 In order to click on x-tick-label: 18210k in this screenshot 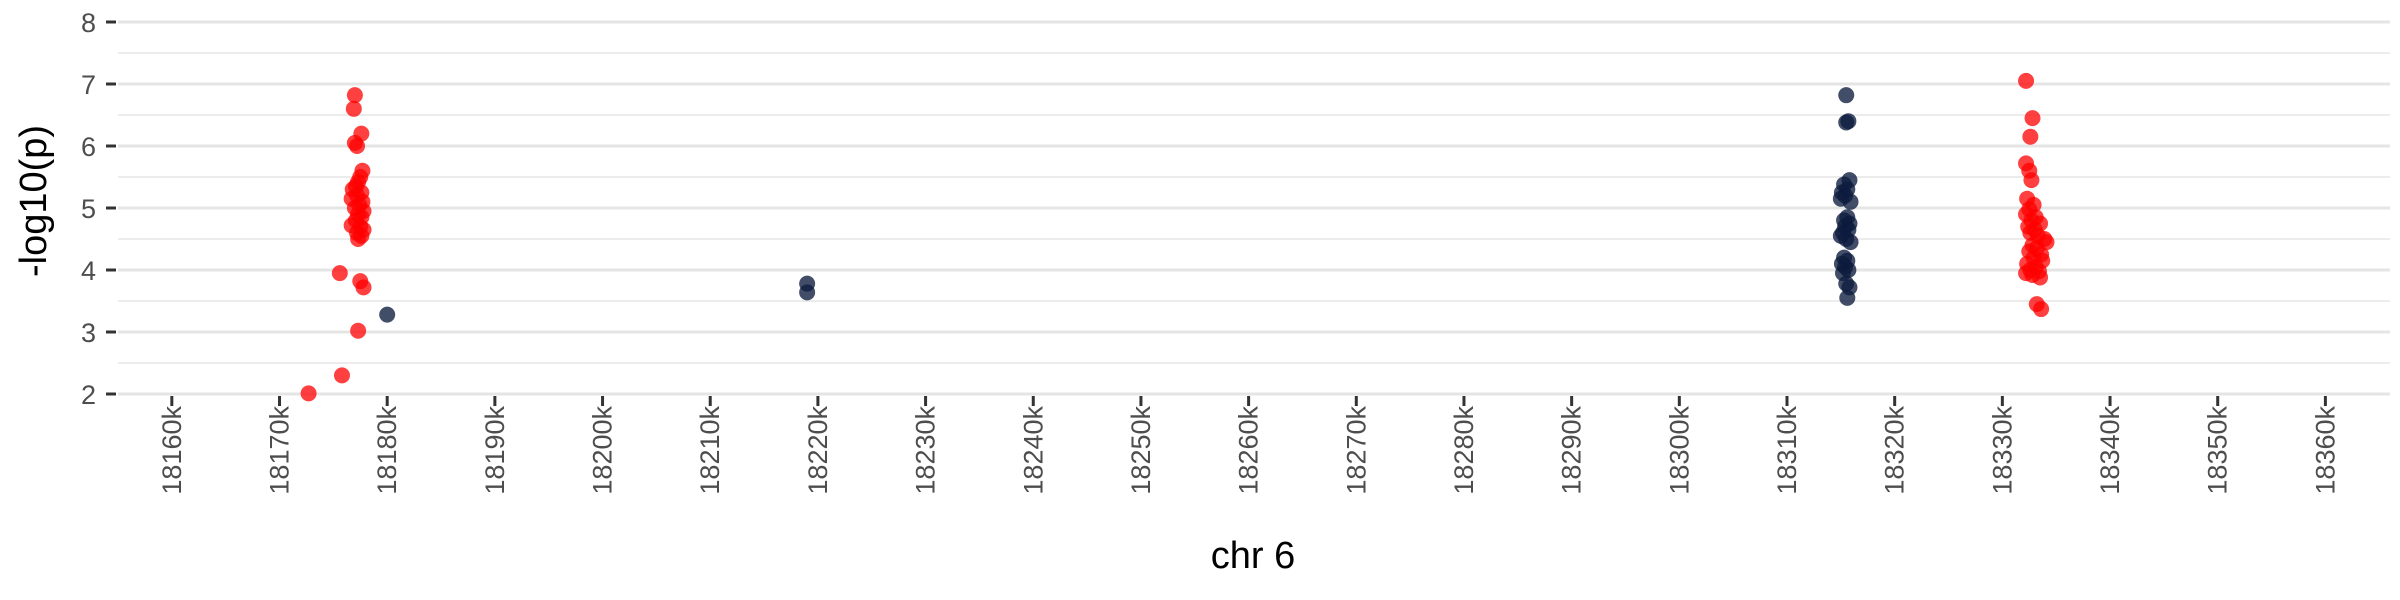, I will do `click(710, 450)`.